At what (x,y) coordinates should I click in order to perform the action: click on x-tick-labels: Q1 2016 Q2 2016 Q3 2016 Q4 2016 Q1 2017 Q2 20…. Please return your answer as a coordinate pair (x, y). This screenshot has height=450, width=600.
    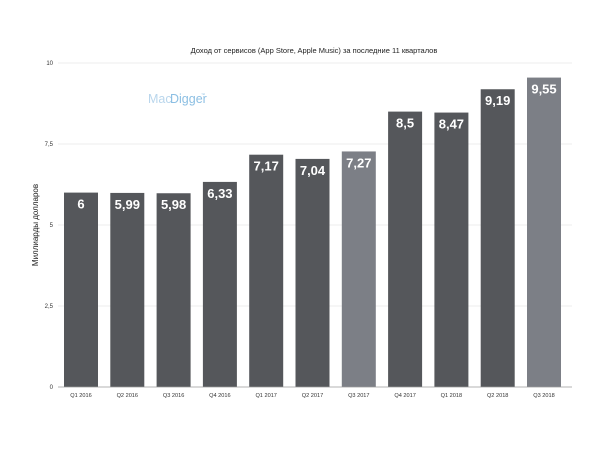
    Looking at the image, I should click on (312, 396).